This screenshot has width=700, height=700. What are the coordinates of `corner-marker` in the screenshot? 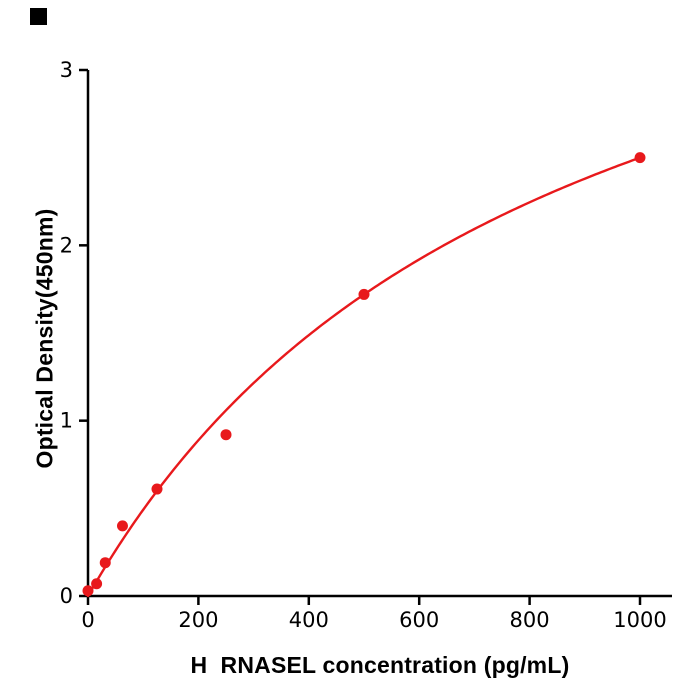 It's located at (38, 16).